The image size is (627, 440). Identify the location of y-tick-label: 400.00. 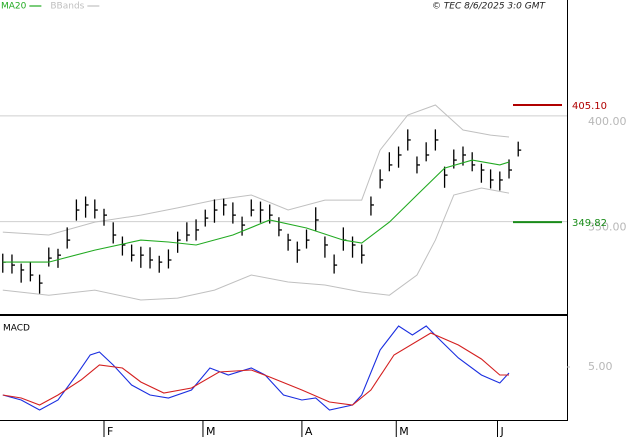
(607, 121).